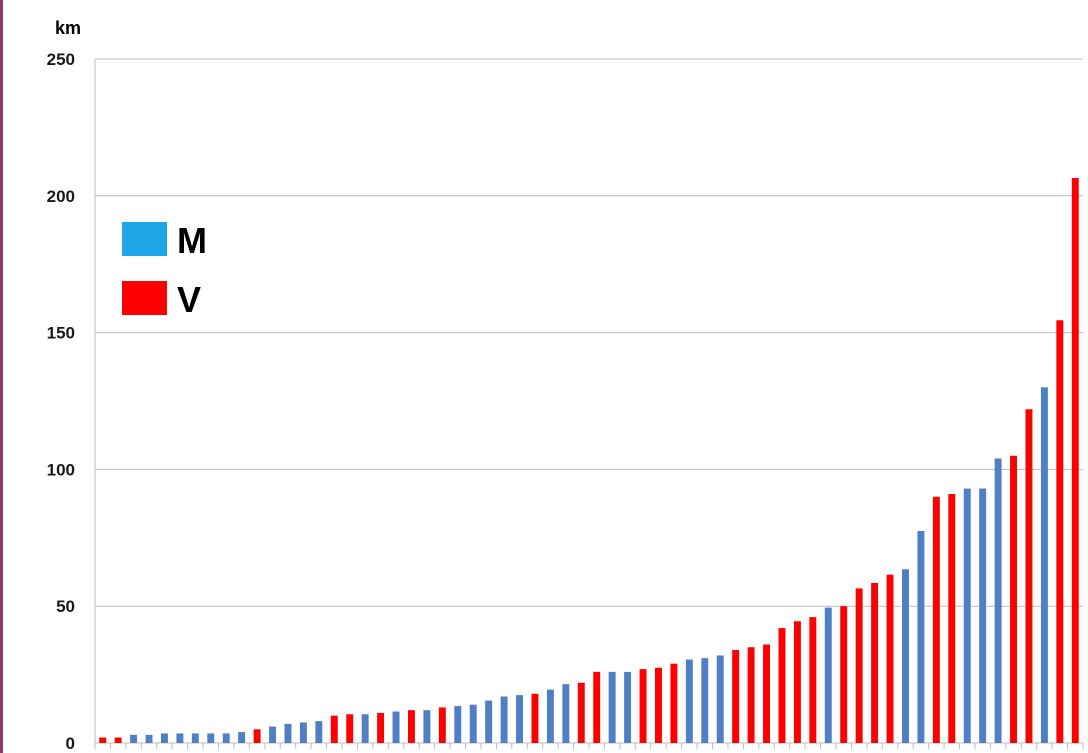 The width and height of the screenshot is (1088, 753). Describe the element at coordinates (70, 743) in the screenshot. I see `y-tick-label-0: 0` at that location.